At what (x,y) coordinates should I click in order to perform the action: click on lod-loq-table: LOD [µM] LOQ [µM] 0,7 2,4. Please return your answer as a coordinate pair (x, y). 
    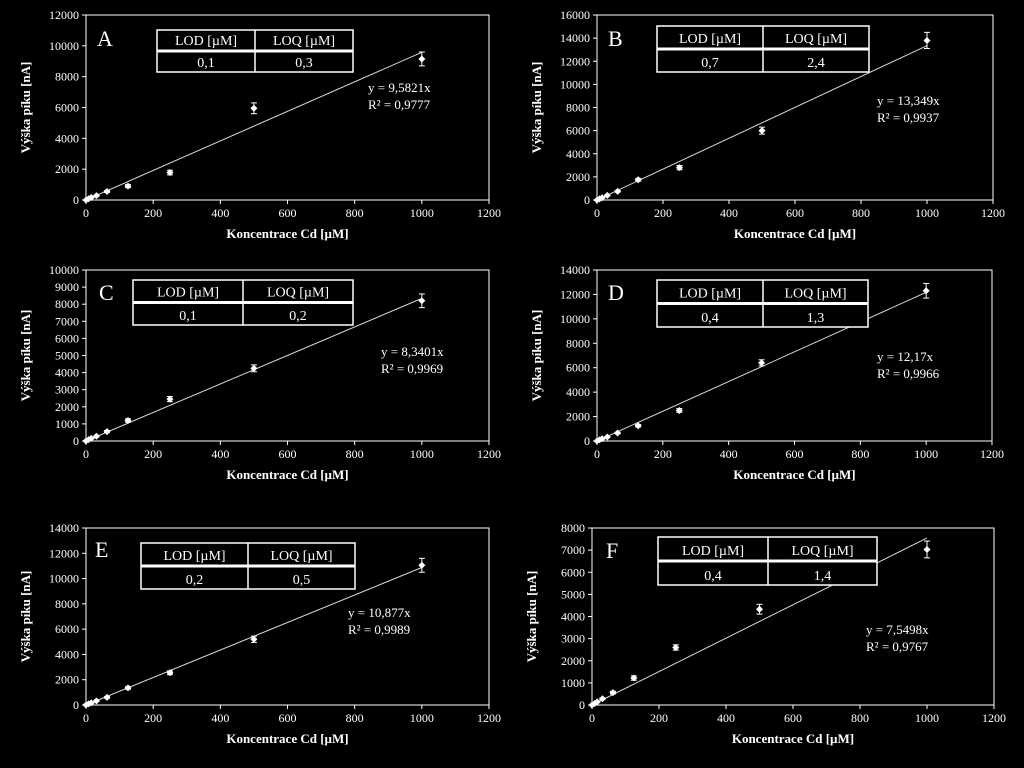
    Looking at the image, I should click on (763, 49).